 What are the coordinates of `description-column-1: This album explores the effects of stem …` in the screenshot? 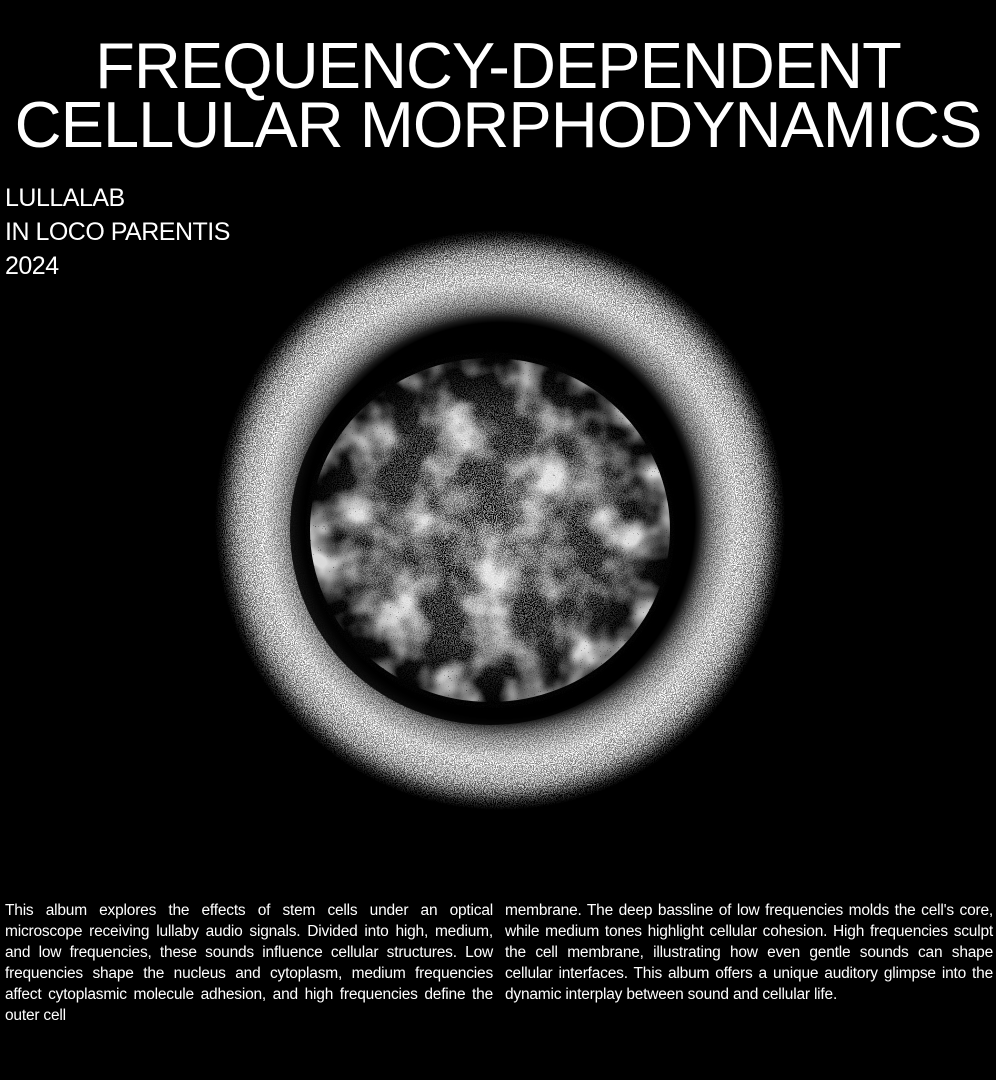 It's located at (249, 962).